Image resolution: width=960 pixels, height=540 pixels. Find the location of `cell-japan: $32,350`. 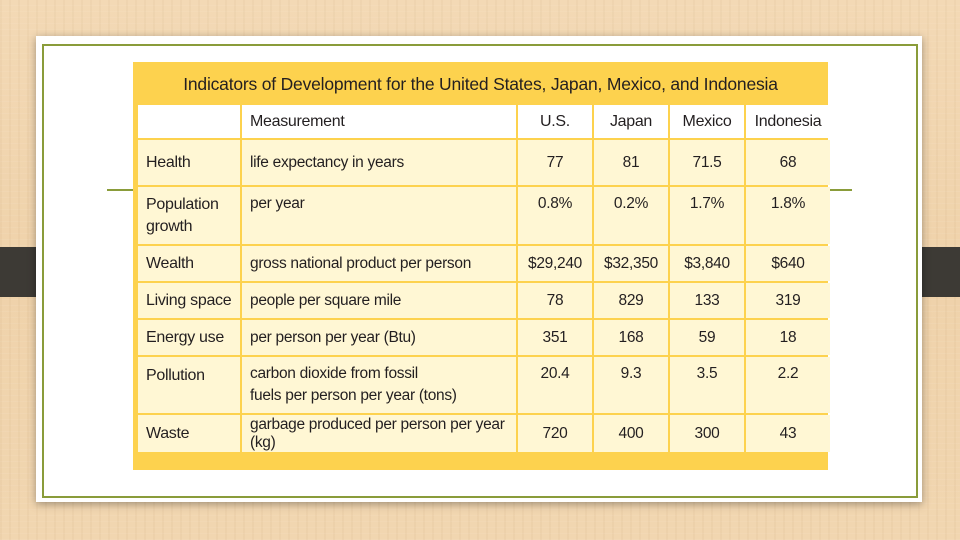

cell-japan: $32,350 is located at coordinates (631, 263).